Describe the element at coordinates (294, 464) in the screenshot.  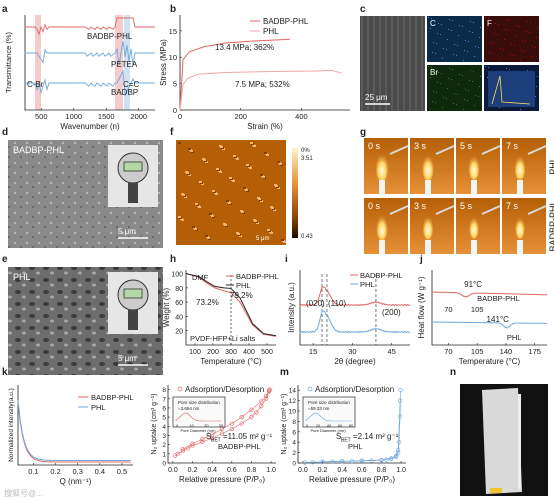
I see `m-ytick-label: 0` at that location.